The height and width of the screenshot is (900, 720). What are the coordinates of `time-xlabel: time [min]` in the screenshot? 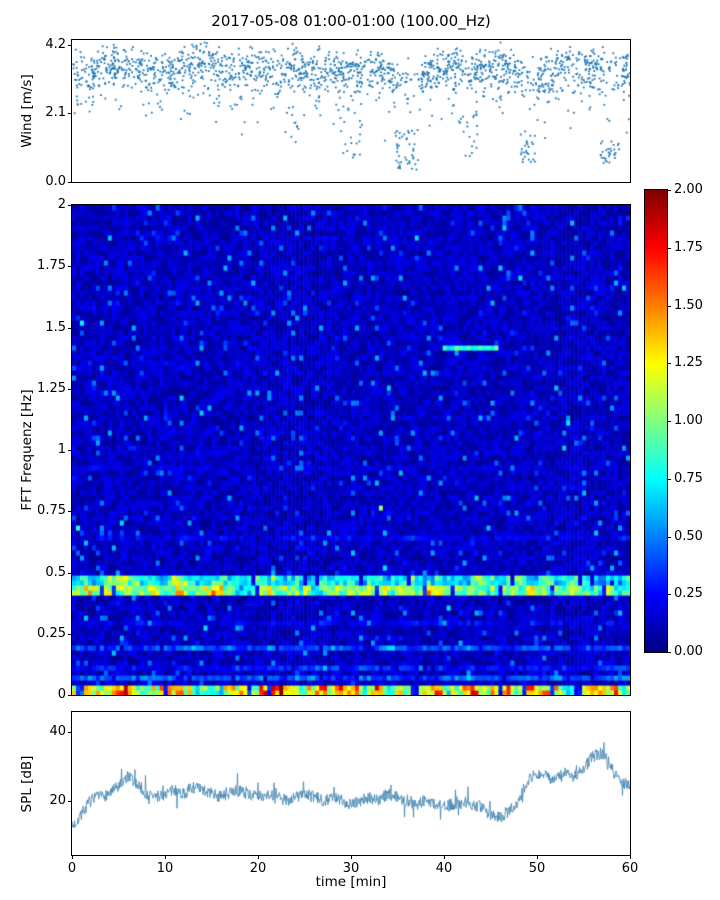 It's located at (351, 882).